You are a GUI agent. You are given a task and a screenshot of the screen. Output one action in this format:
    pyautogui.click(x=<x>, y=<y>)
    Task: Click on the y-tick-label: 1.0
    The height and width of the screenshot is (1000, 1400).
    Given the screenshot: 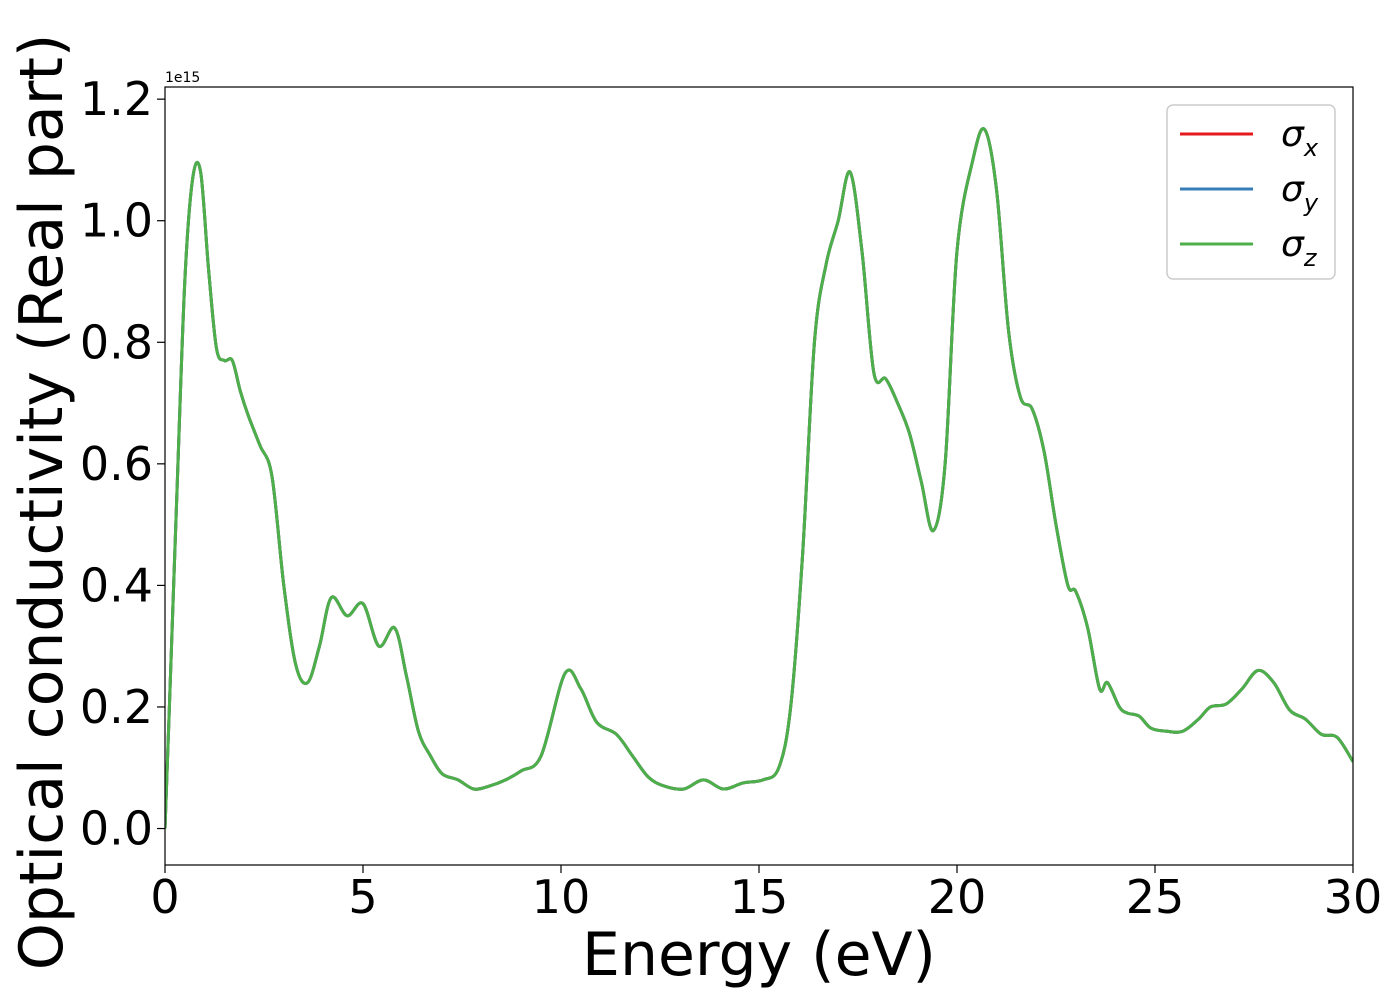 What is the action you would take?
    pyautogui.click(x=116, y=221)
    